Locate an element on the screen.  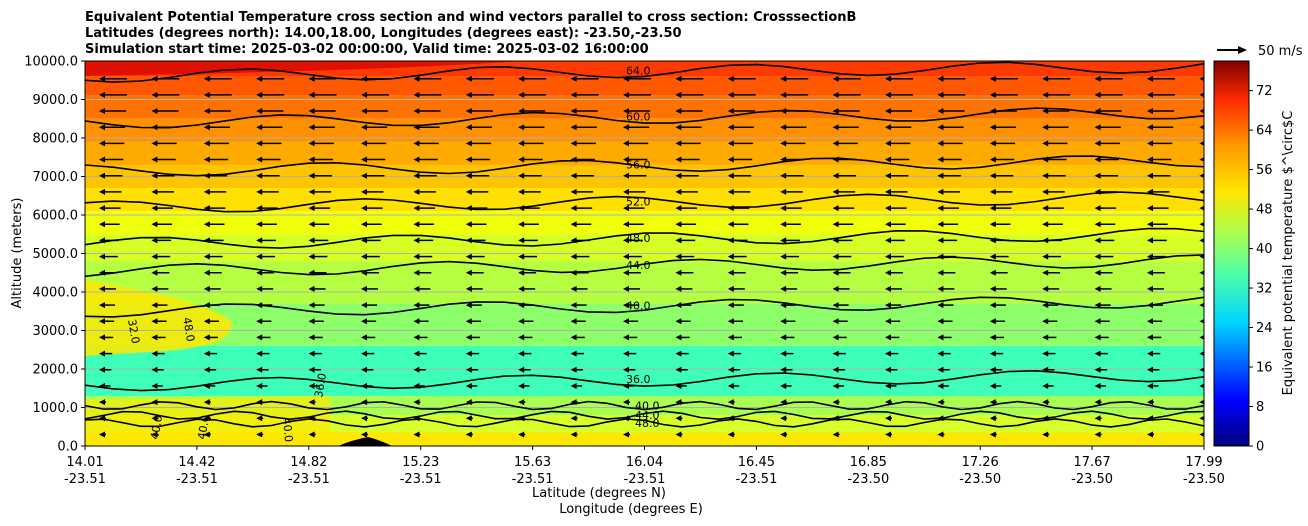
colorbar-tick-label: 16 is located at coordinates (1264, 368).